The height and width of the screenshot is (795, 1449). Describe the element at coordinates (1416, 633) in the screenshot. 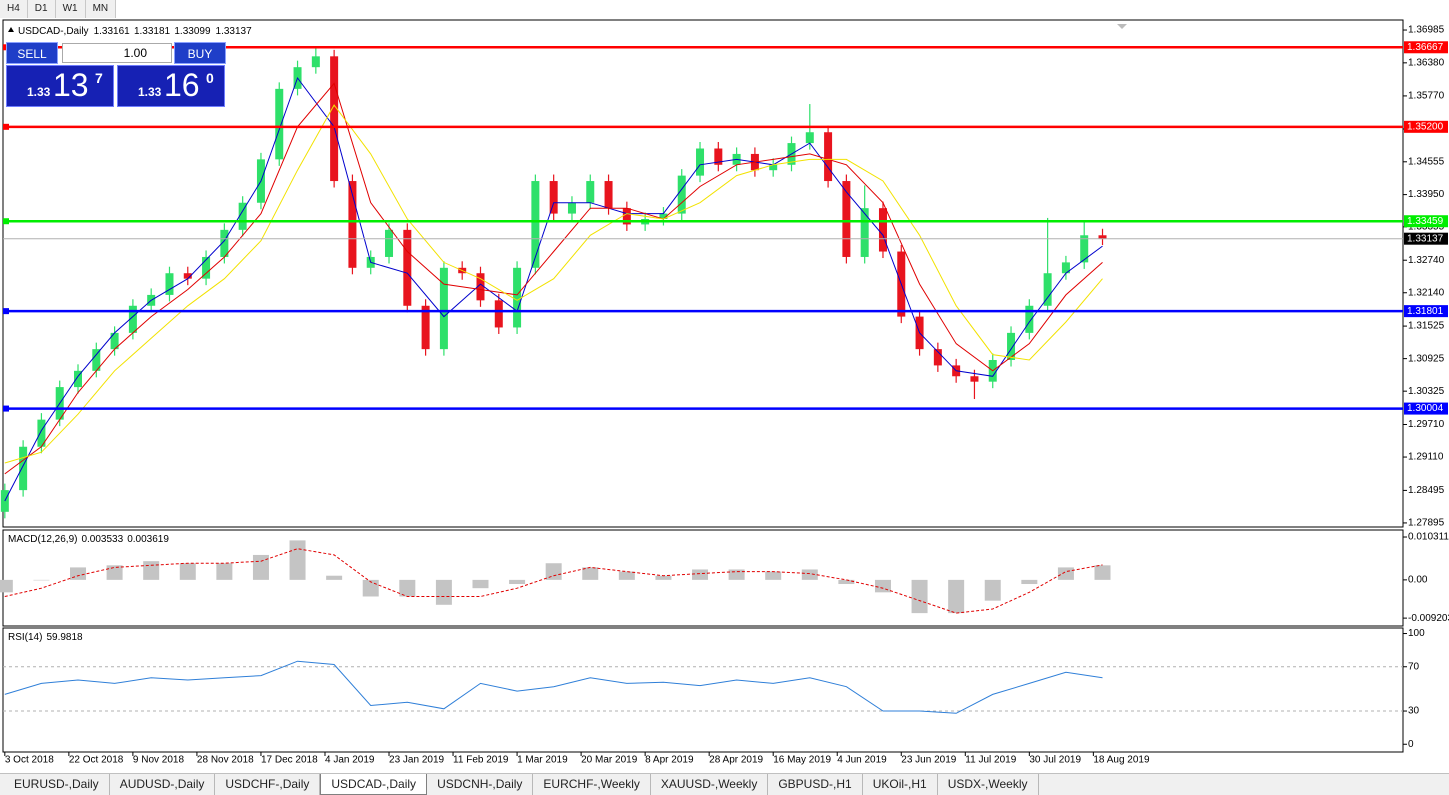

I see `y-tick-label: 100` at that location.